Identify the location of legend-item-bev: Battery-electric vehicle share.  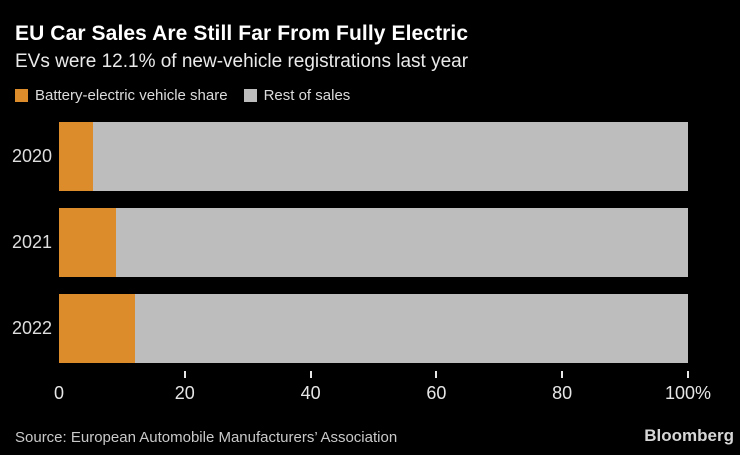
(121, 95).